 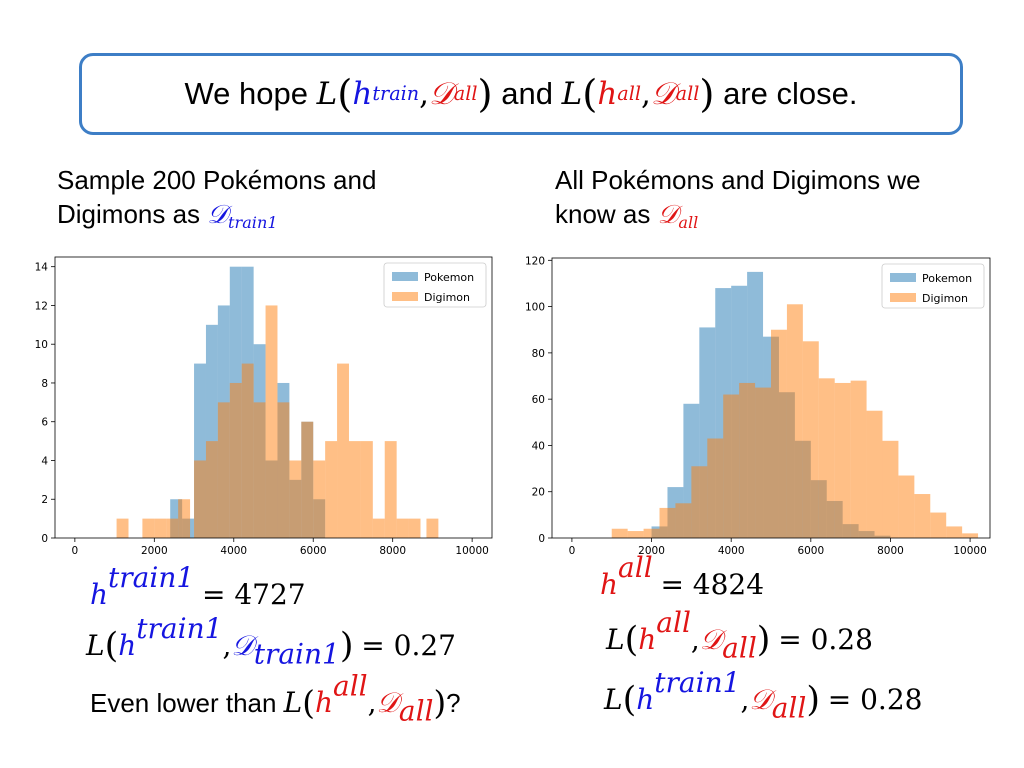 I want to click on y-tick-label: 4, so click(x=44, y=461).